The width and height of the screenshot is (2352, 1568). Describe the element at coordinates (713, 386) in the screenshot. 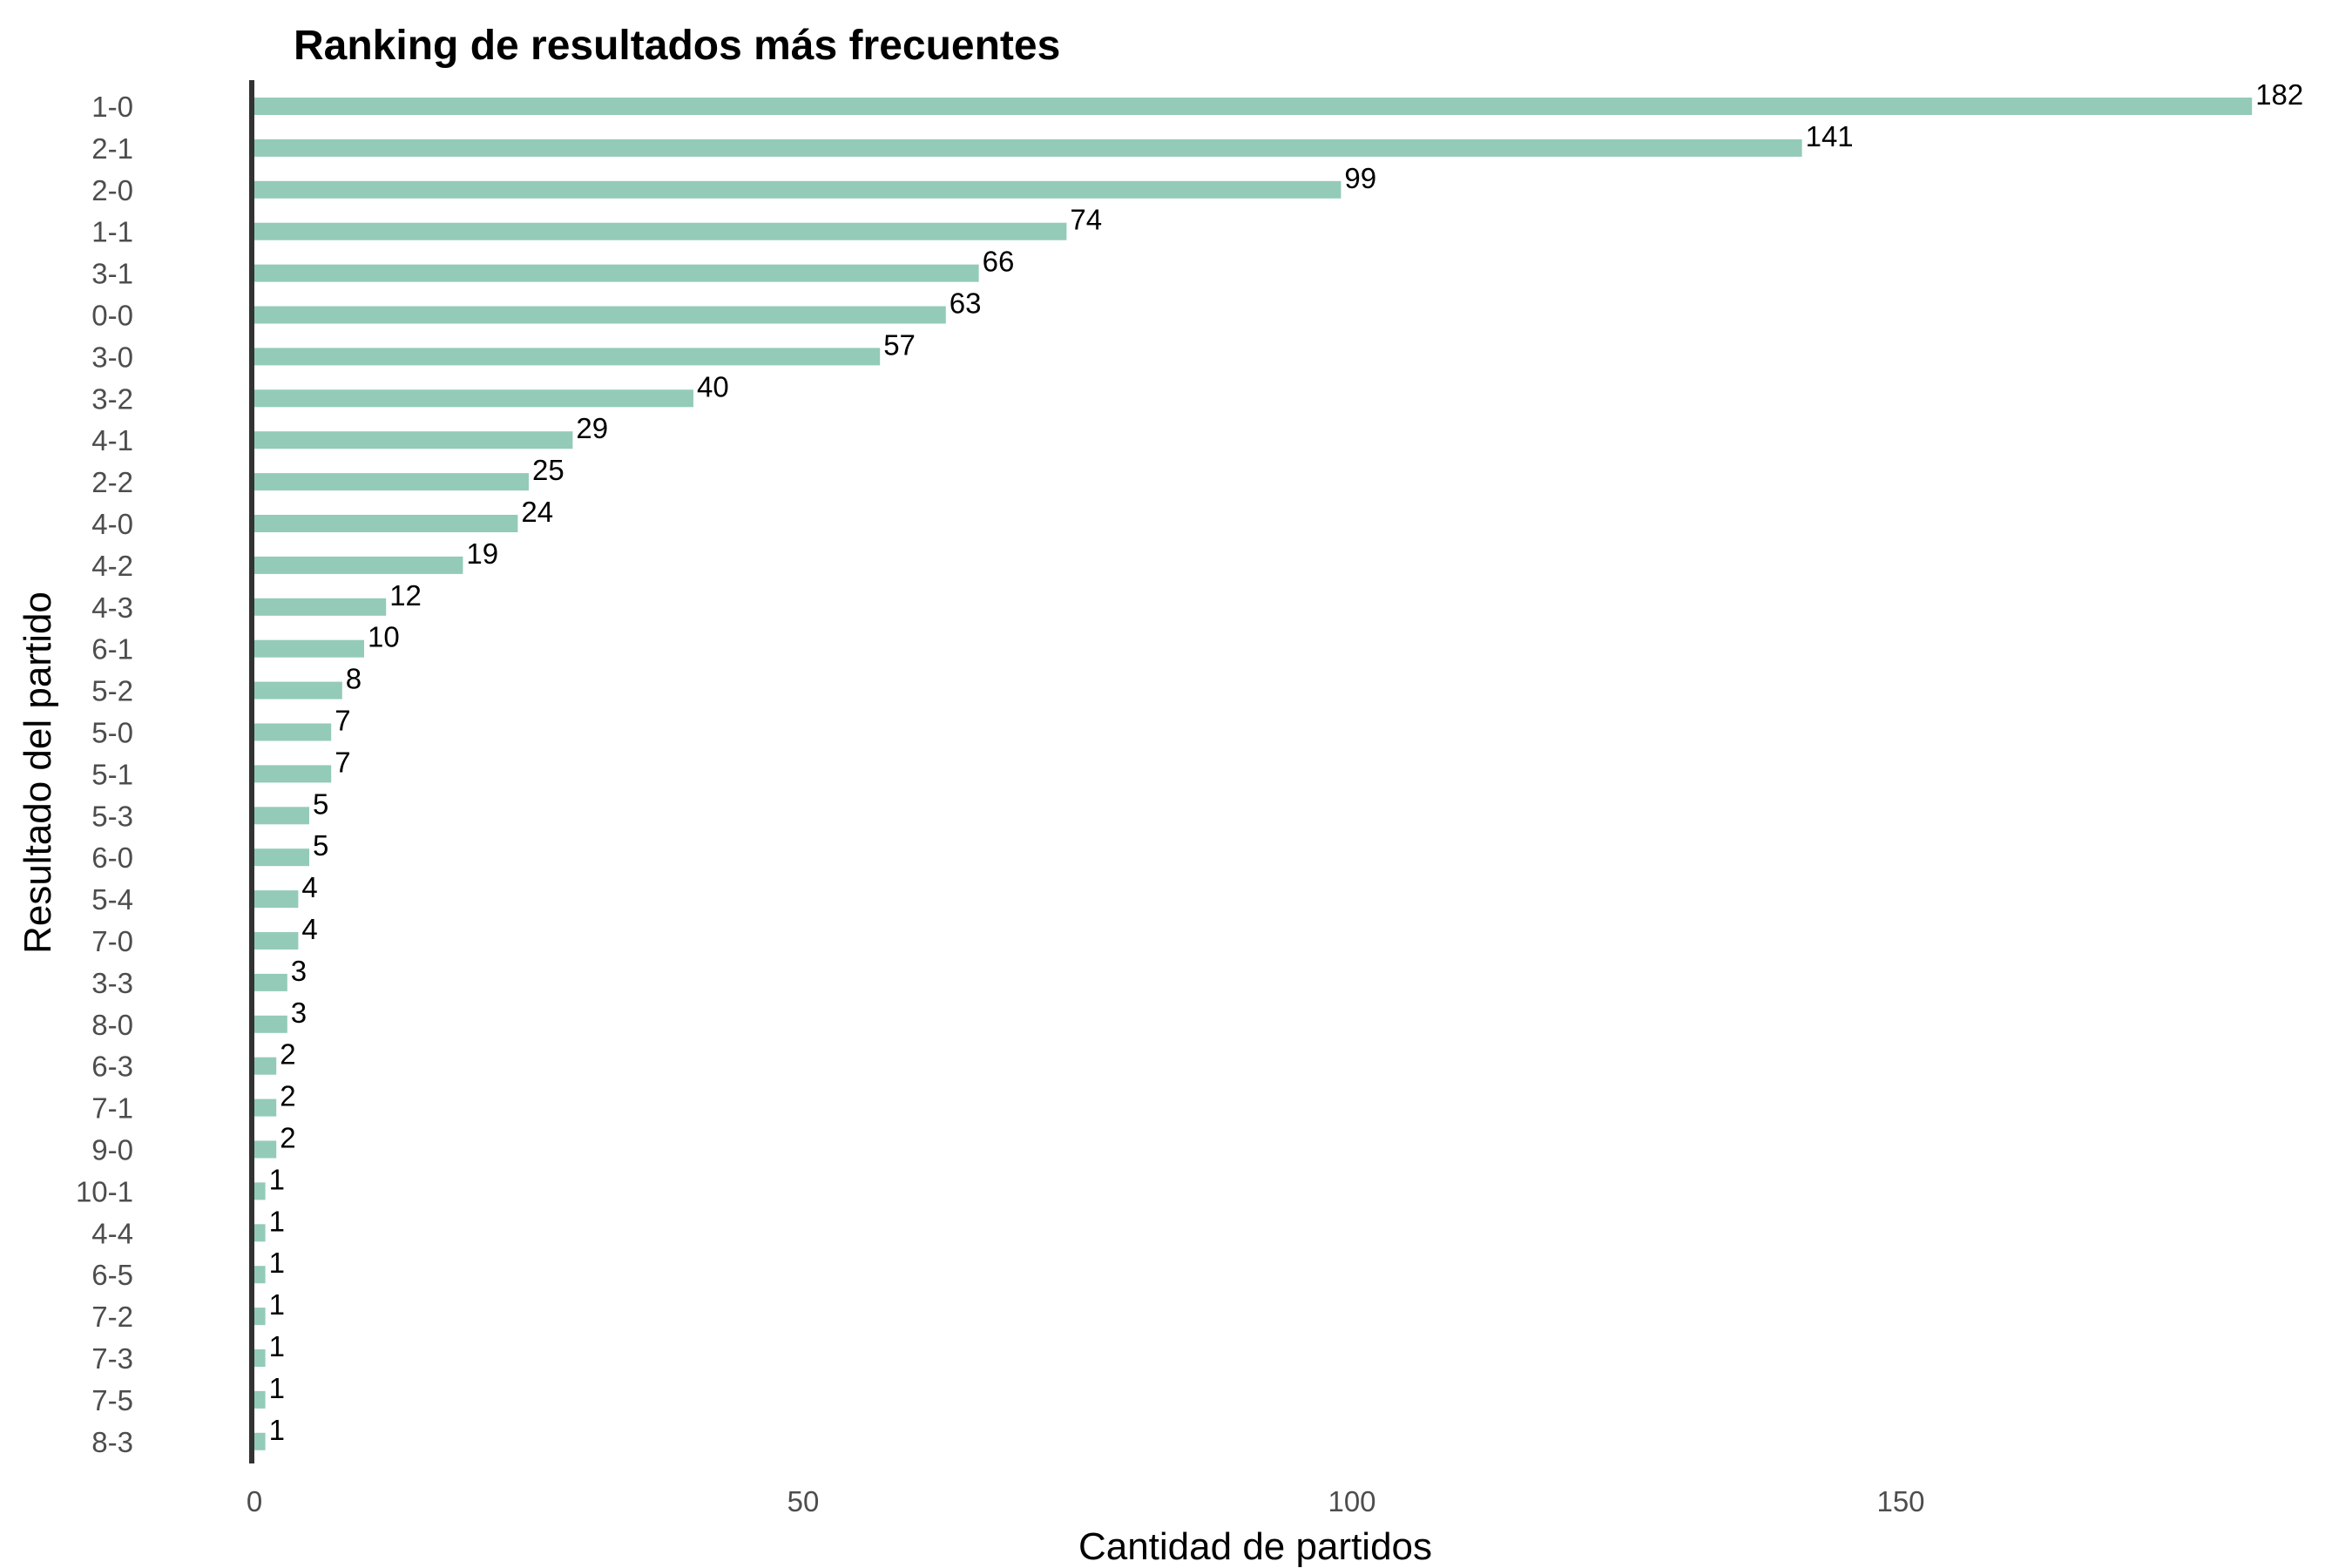

I see `bar-value-label: 40` at that location.